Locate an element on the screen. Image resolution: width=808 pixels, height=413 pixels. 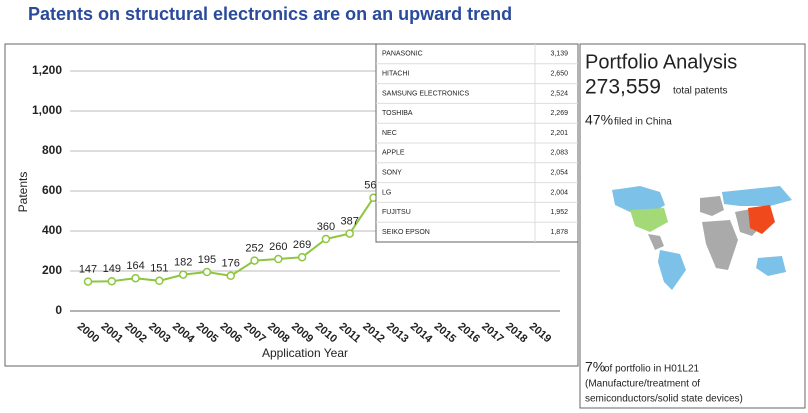
company: NEC is located at coordinates (389, 133).